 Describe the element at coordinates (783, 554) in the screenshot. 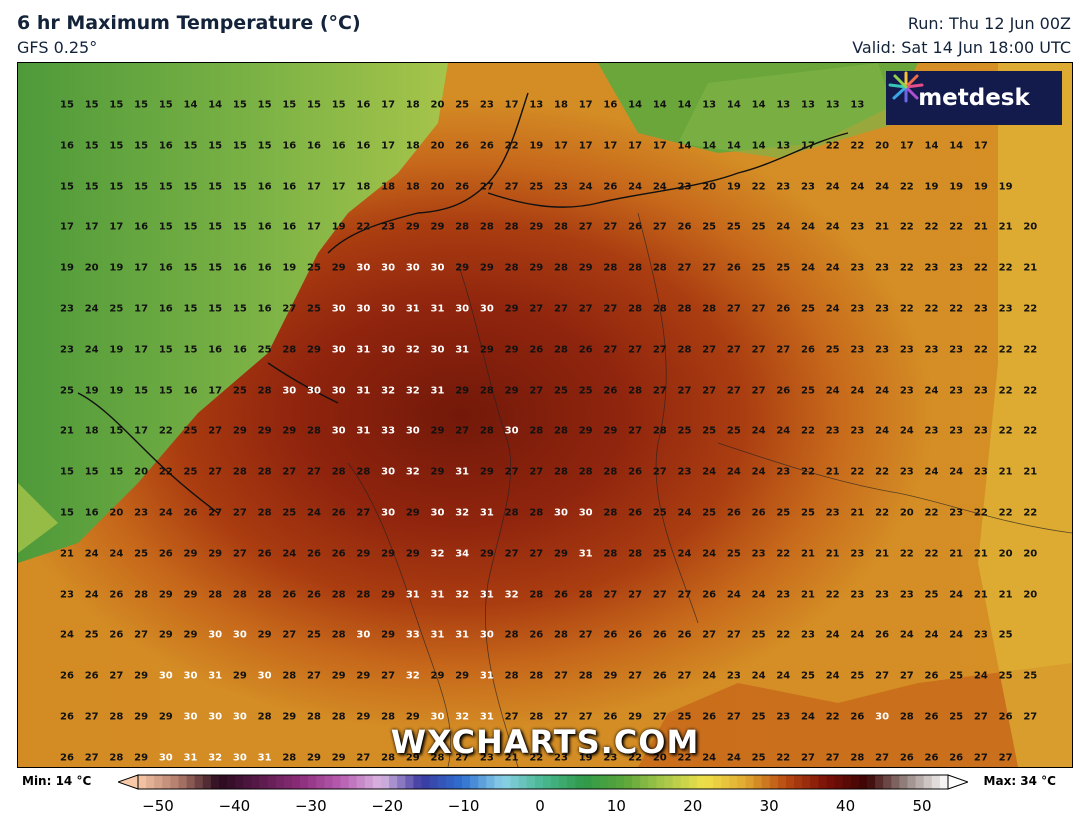

I see `temperature-value: 22` at that location.